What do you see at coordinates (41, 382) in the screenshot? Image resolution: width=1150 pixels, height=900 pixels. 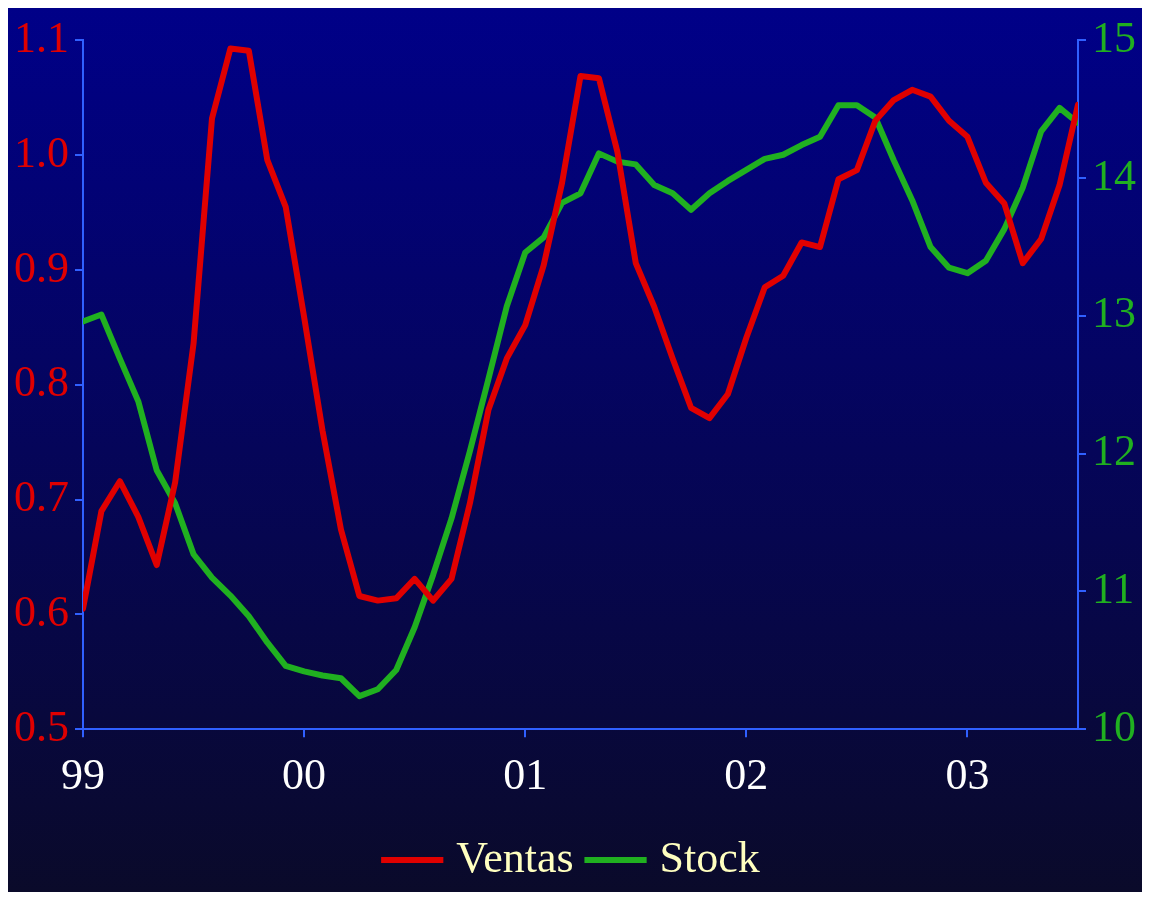 I see `y-tick-label: 0.8` at bounding box center [41, 382].